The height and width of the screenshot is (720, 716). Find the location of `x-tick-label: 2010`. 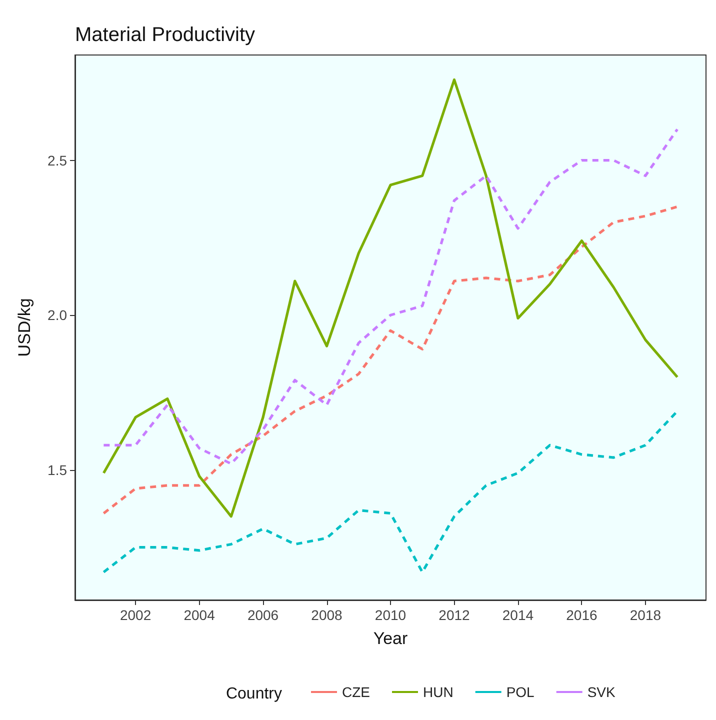

x-tick-label: 2010 is located at coordinates (390, 615).